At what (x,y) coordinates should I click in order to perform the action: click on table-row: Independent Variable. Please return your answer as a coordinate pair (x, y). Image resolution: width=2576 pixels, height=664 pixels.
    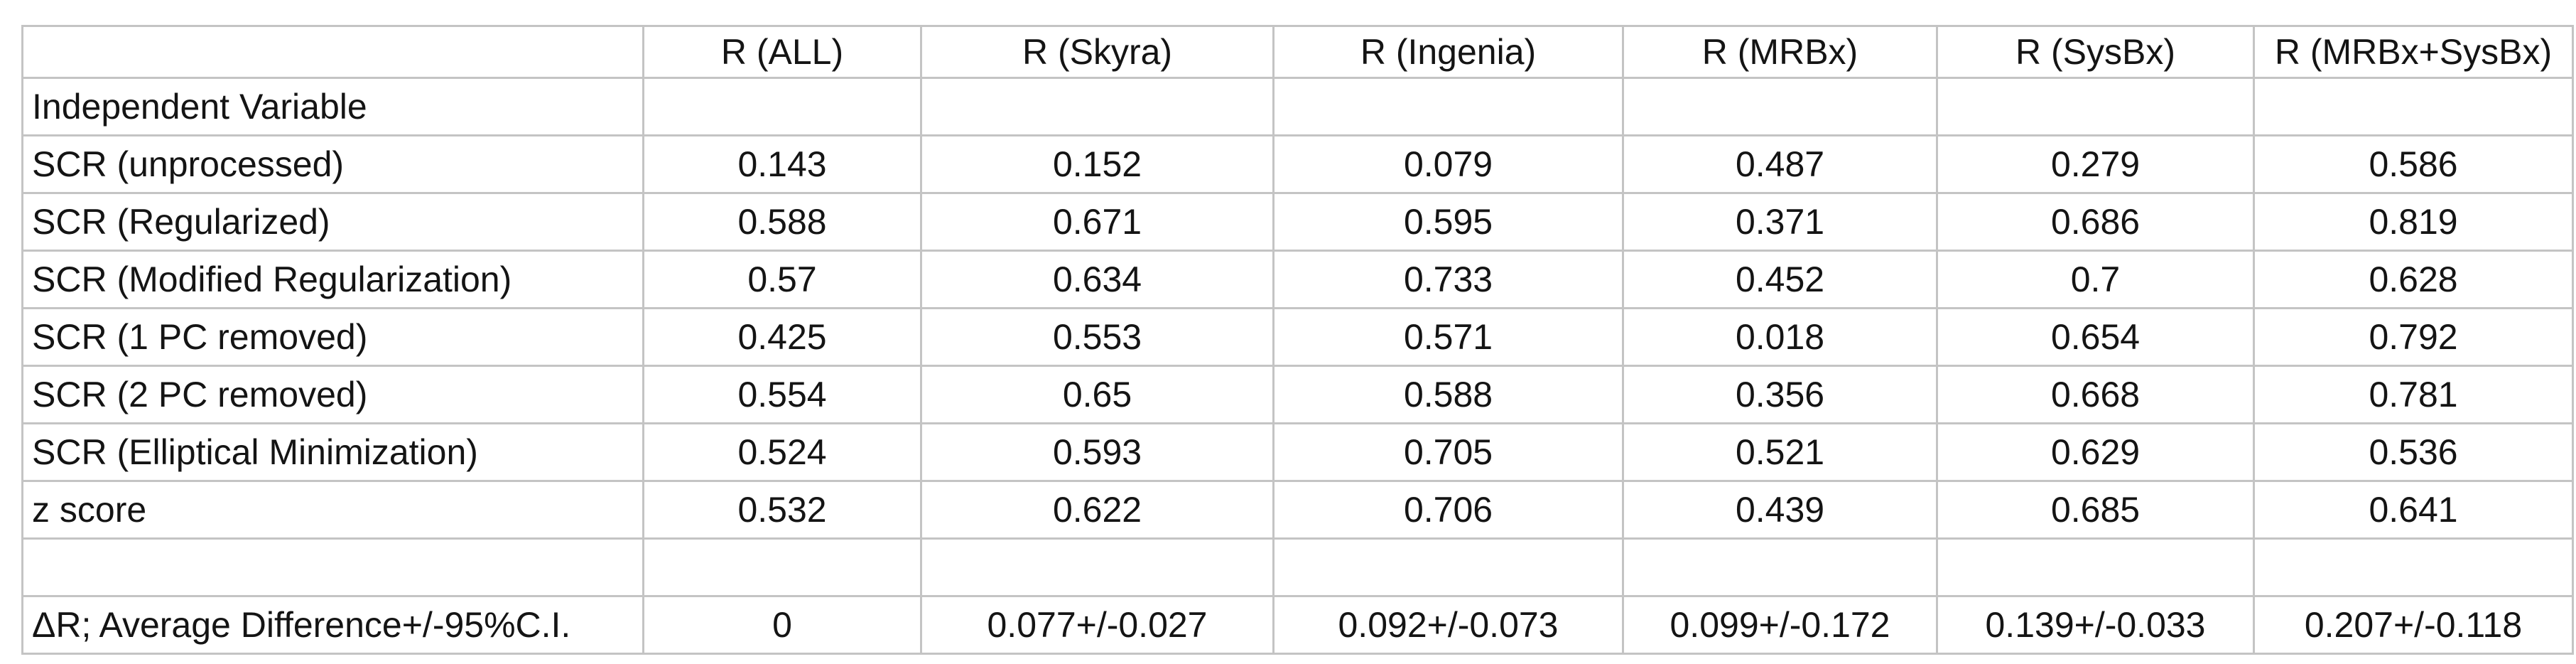
    Looking at the image, I should click on (1297, 106).